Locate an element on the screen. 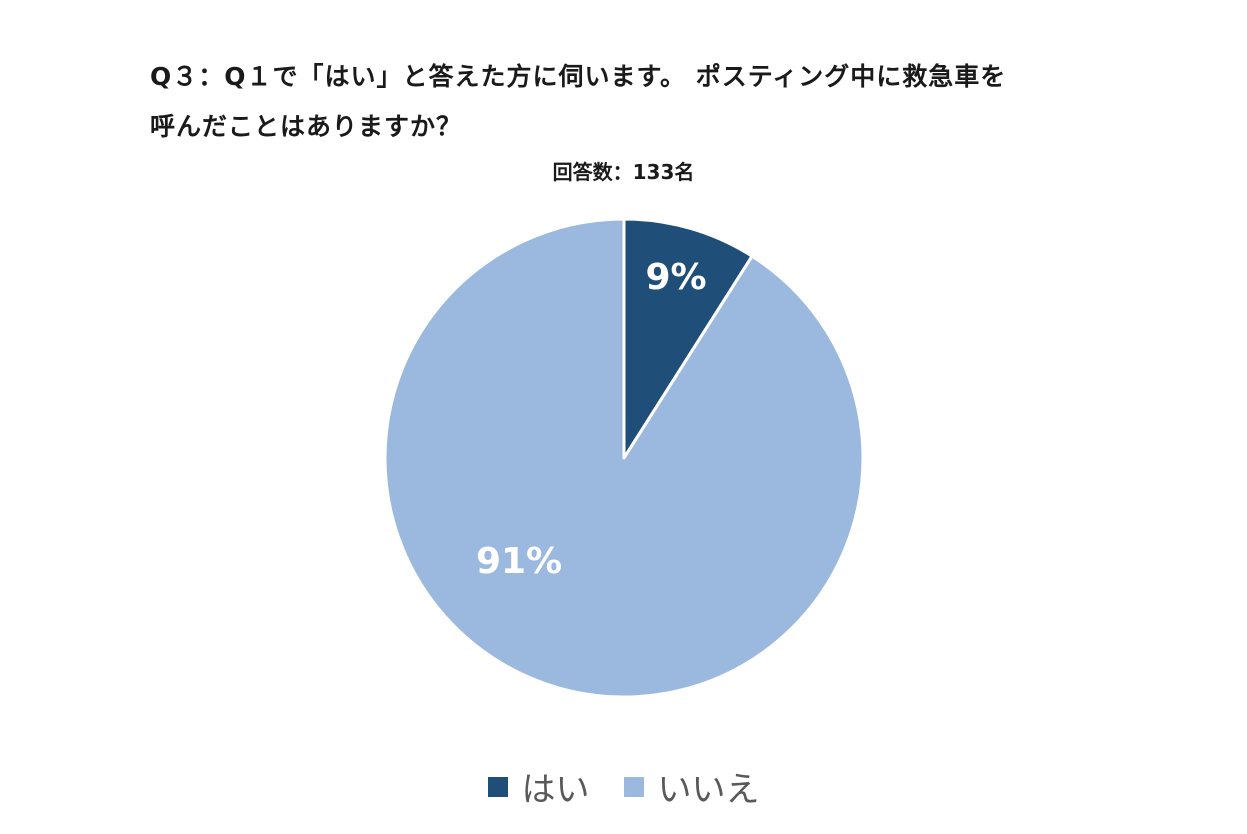 Image resolution: width=1247 pixels, height=834 pixels. legend-label-yes: はい is located at coordinates (555, 790).